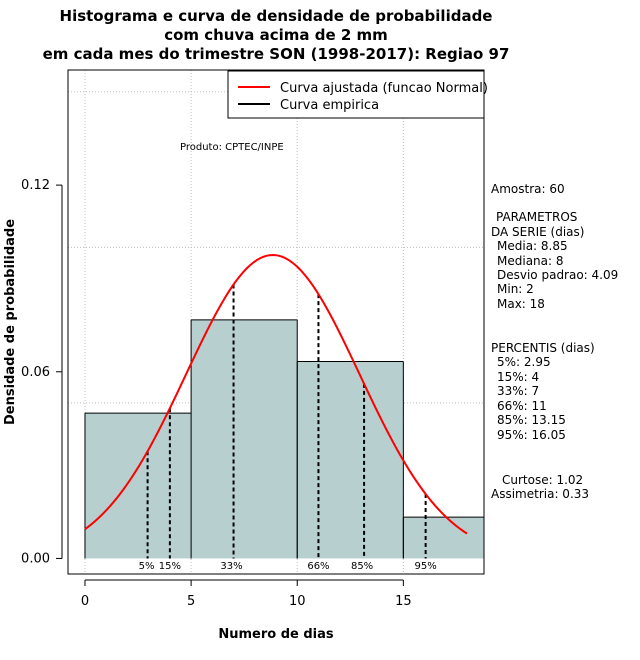 The image size is (640, 660). I want to click on x-tick-label: 15, so click(403, 601).